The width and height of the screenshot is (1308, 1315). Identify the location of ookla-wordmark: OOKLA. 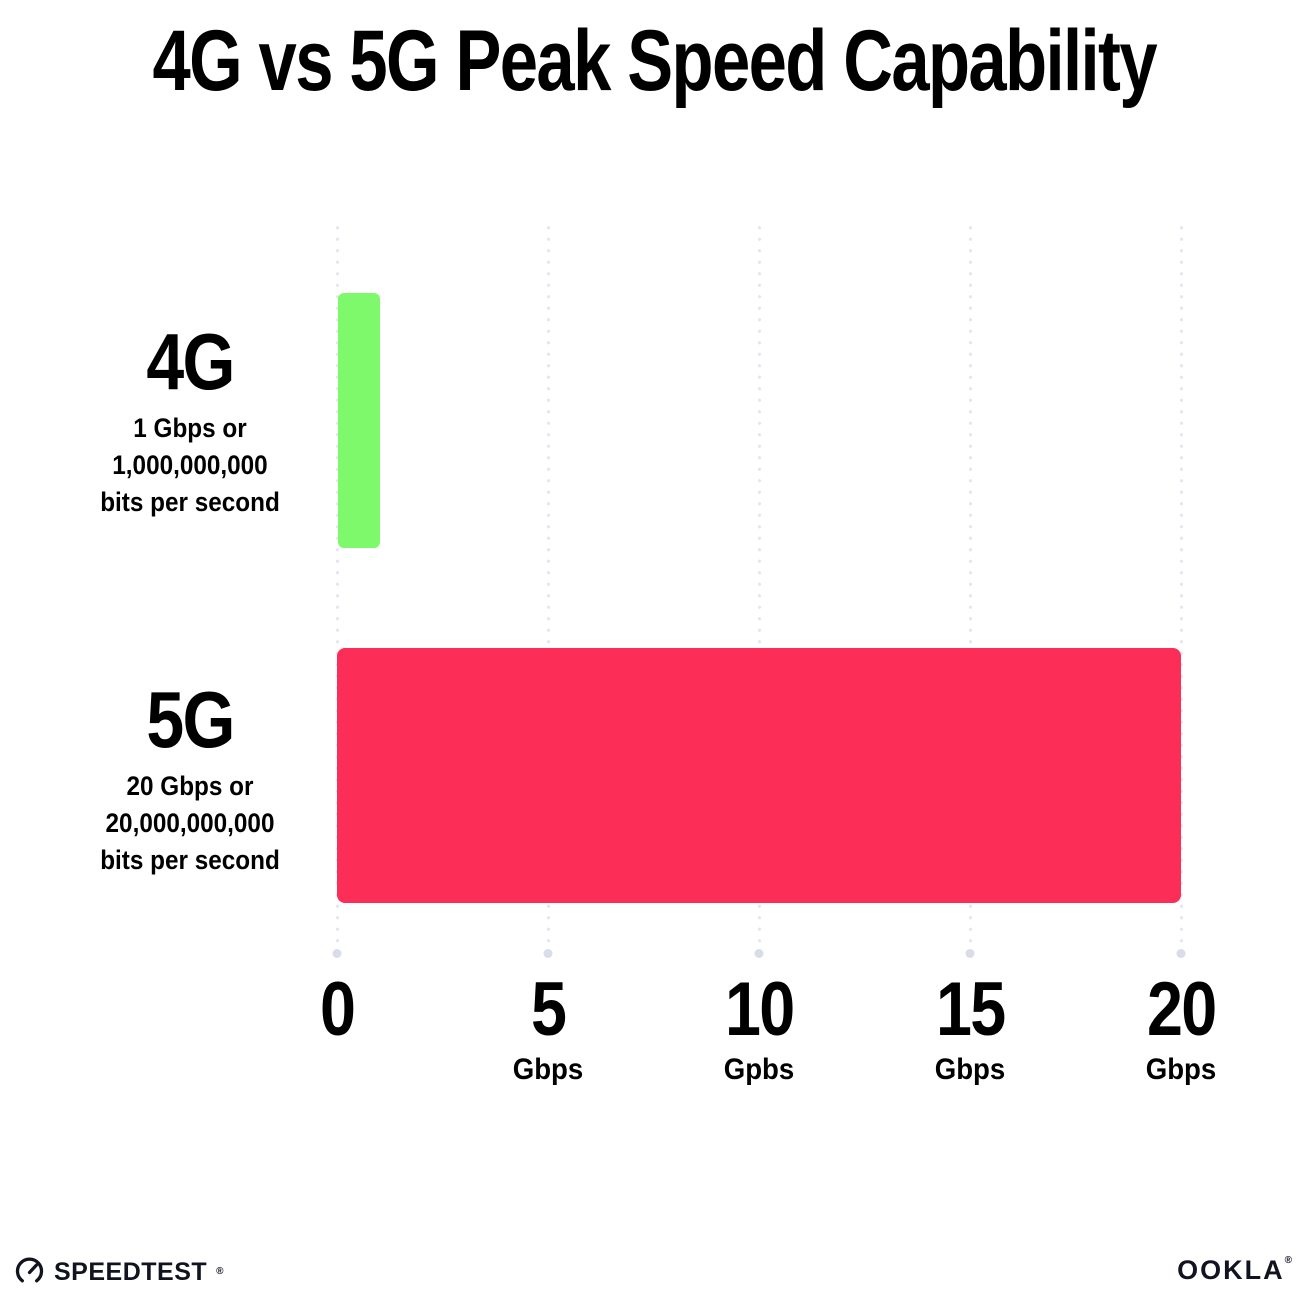
(1231, 1270).